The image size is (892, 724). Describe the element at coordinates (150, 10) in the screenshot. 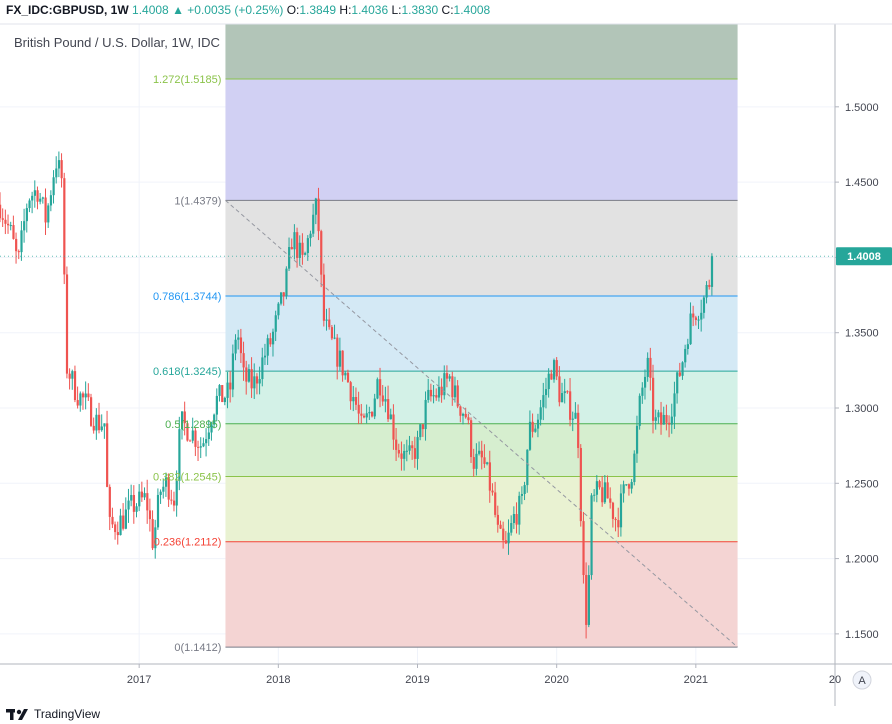

I see `last-price: 1.4008` at that location.